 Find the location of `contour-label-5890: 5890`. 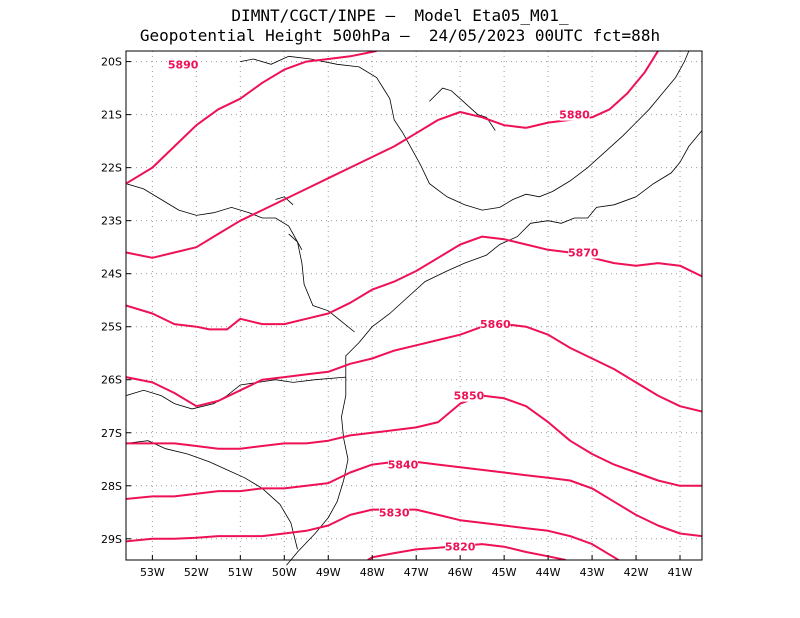

contour-label-5890: 5890 is located at coordinates (183, 64).